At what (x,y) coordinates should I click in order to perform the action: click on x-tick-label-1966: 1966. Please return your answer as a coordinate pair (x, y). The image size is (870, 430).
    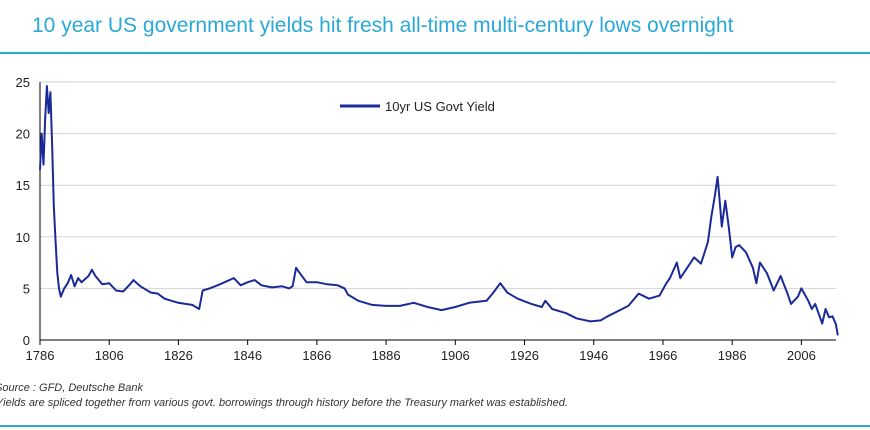
    Looking at the image, I should click on (662, 354).